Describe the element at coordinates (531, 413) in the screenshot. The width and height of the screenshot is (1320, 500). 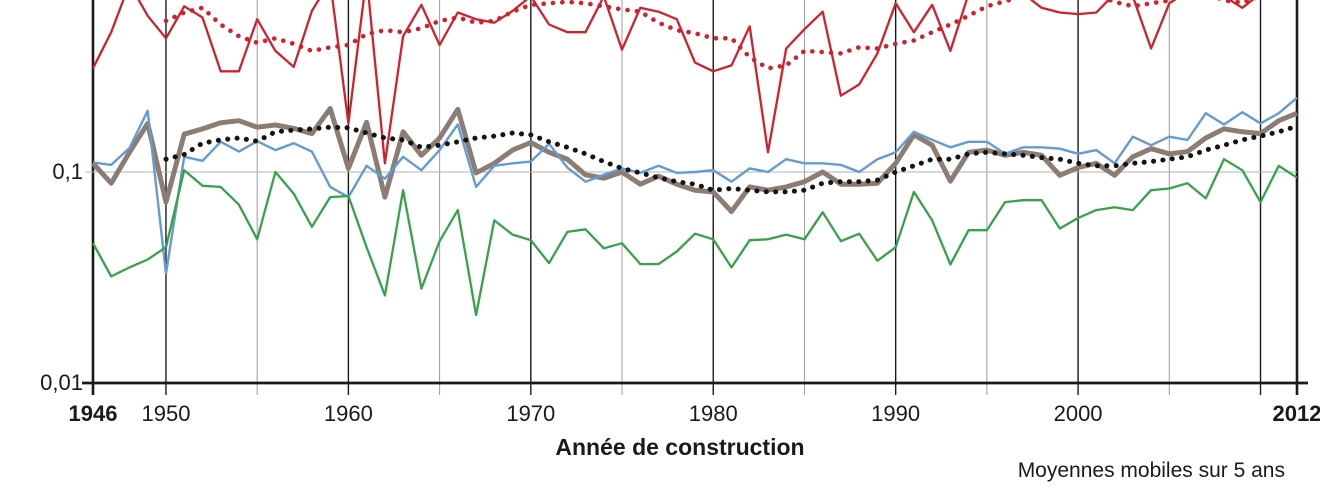
I see `x-tick-label-1970: 1970` at that location.